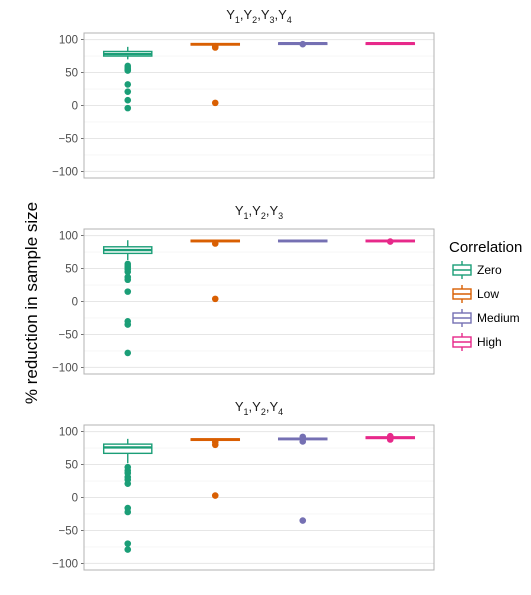 This screenshot has height=595, width=531. I want to click on panel-title: Y1,Y2,Y3, so click(259, 212).